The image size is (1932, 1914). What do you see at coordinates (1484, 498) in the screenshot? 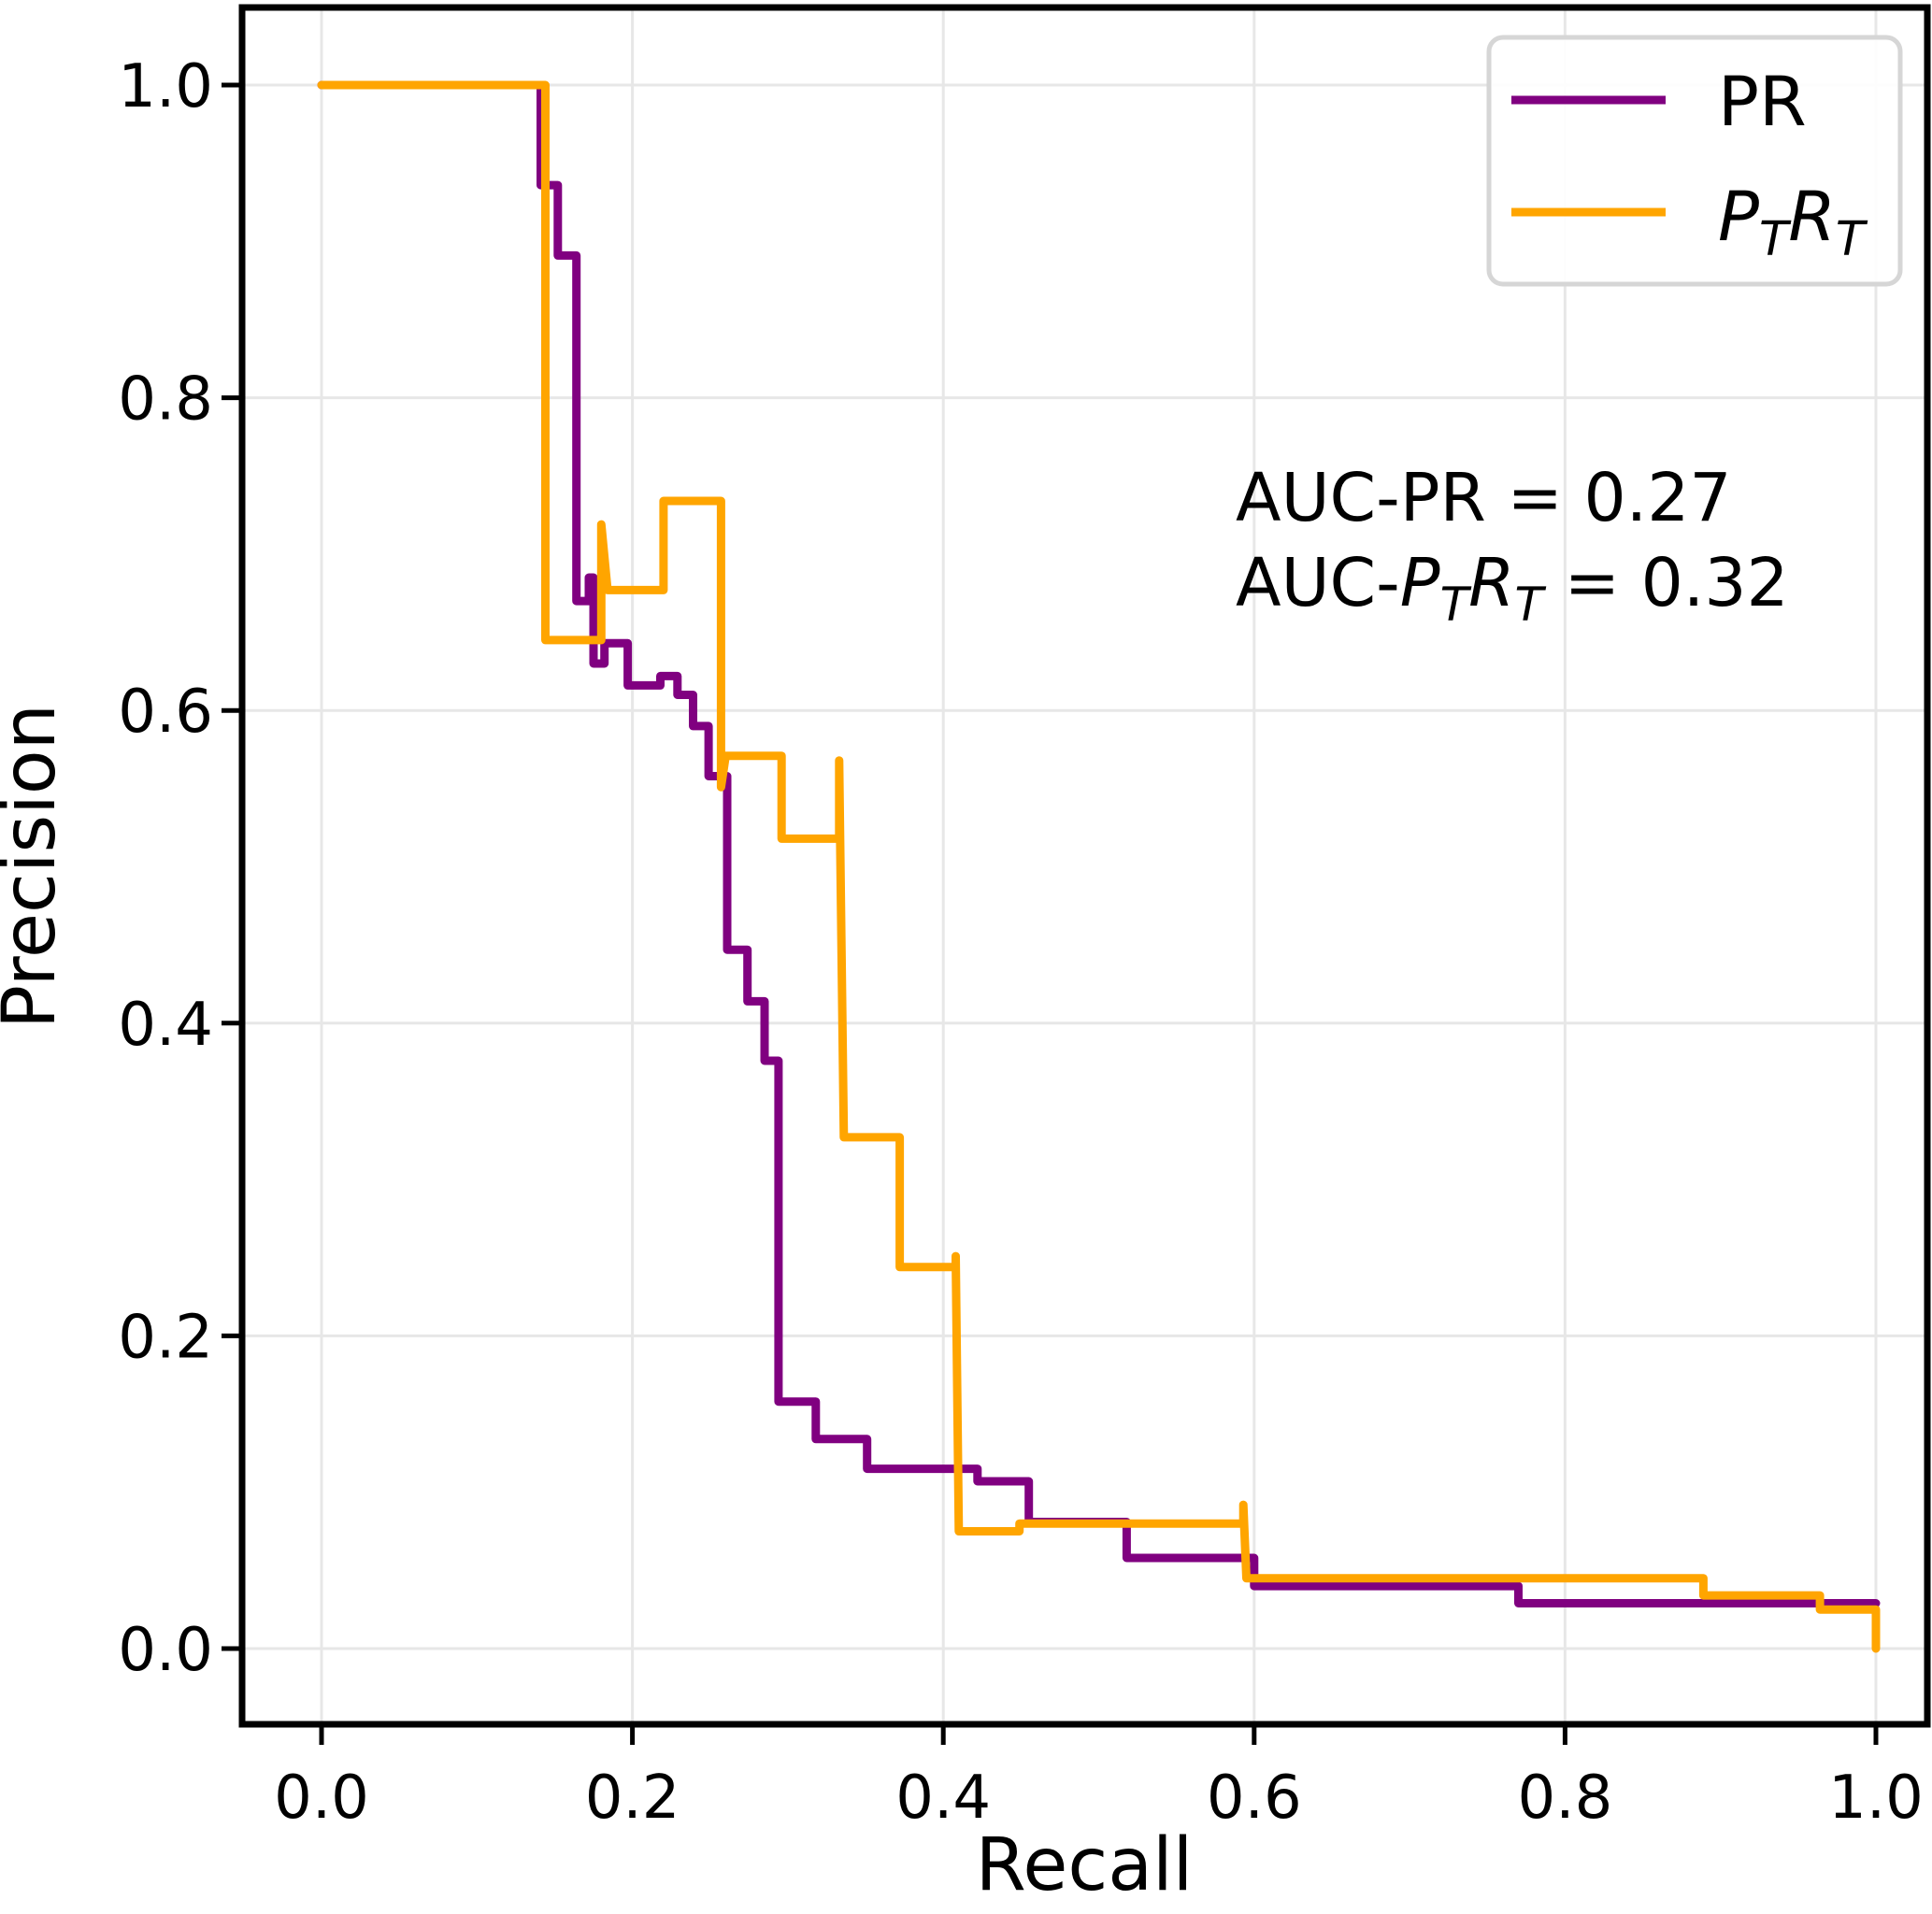
I see `auc-pr-text: AUC-PR = 0.27` at bounding box center [1484, 498].